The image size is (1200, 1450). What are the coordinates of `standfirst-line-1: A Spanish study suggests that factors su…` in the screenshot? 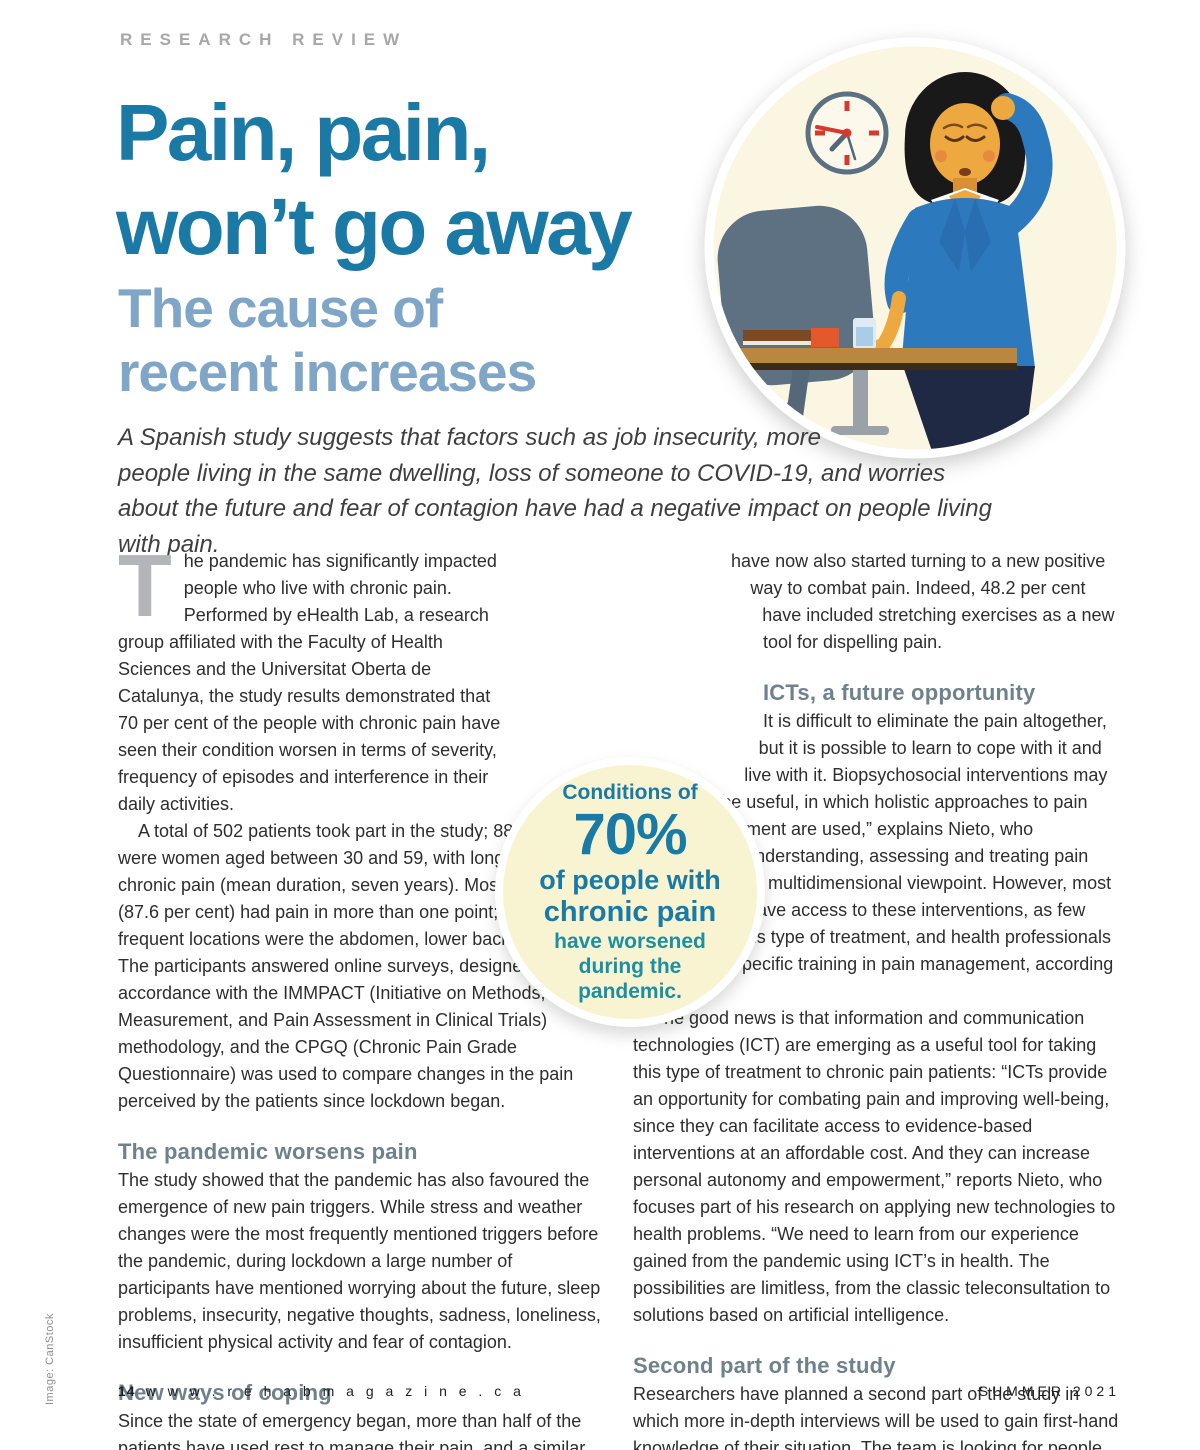 It's located at (470, 437).